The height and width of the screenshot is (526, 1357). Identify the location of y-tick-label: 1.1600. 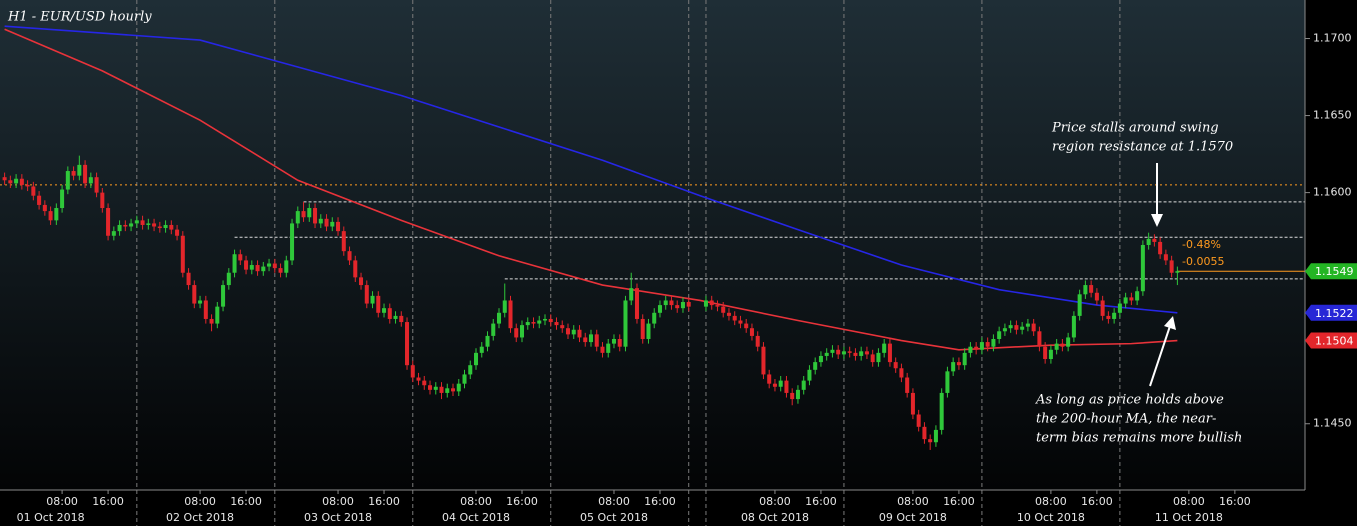
(1332, 192).